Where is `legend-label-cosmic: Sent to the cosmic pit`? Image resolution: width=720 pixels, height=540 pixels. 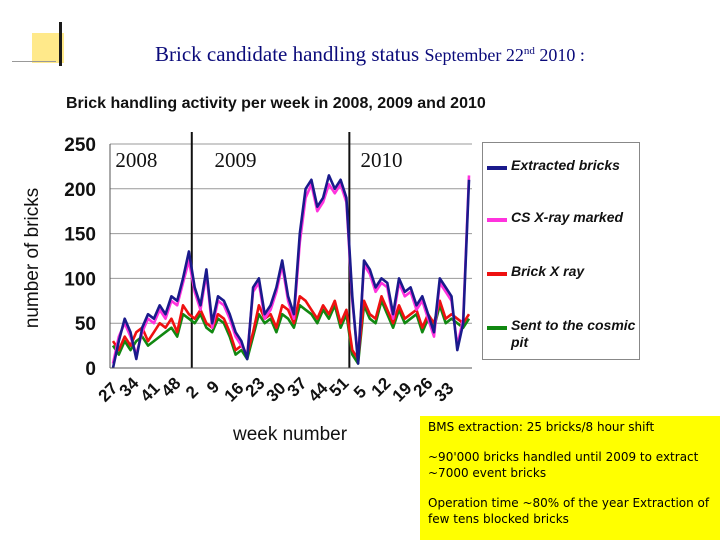 legend-label-cosmic: Sent to the cosmic pit is located at coordinates (573, 333).